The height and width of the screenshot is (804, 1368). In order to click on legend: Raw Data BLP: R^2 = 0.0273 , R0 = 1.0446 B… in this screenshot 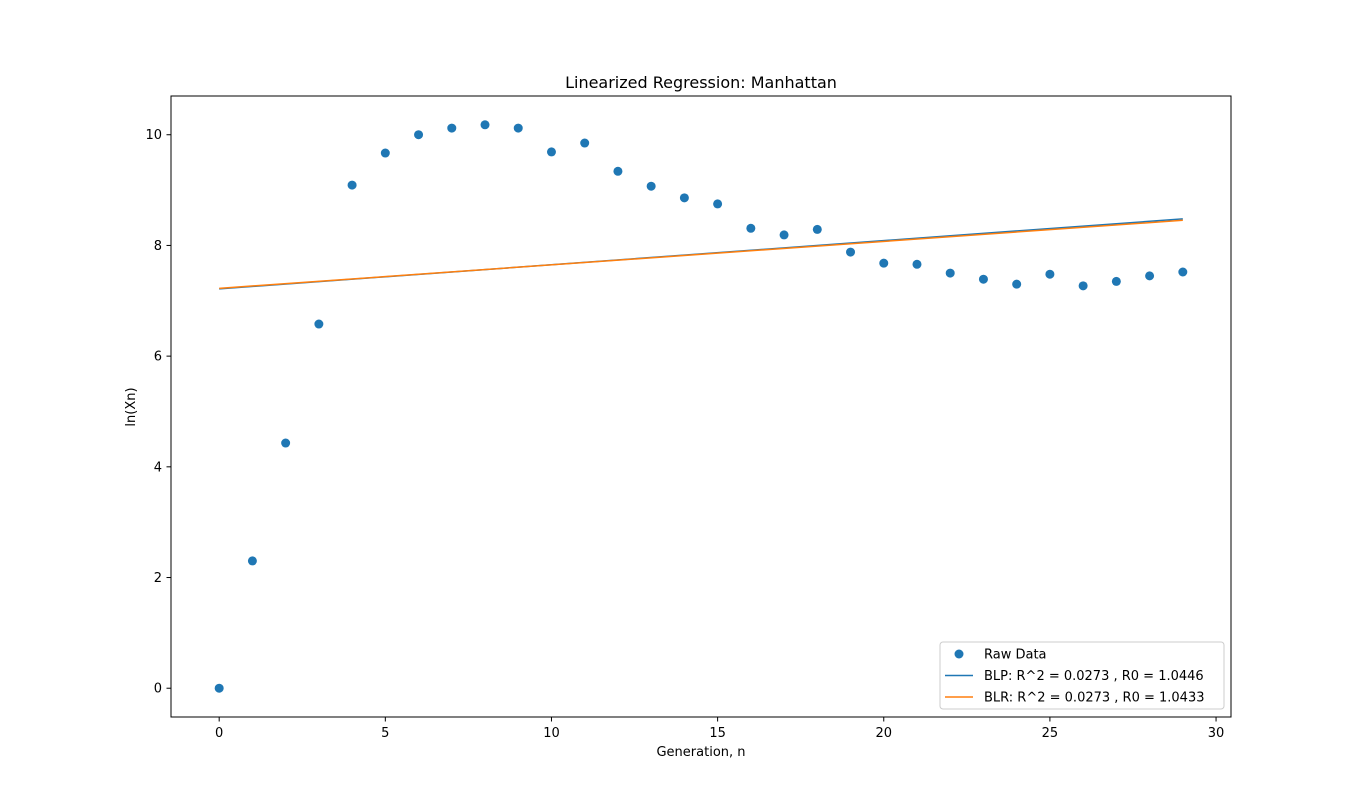, I will do `click(1082, 675)`.